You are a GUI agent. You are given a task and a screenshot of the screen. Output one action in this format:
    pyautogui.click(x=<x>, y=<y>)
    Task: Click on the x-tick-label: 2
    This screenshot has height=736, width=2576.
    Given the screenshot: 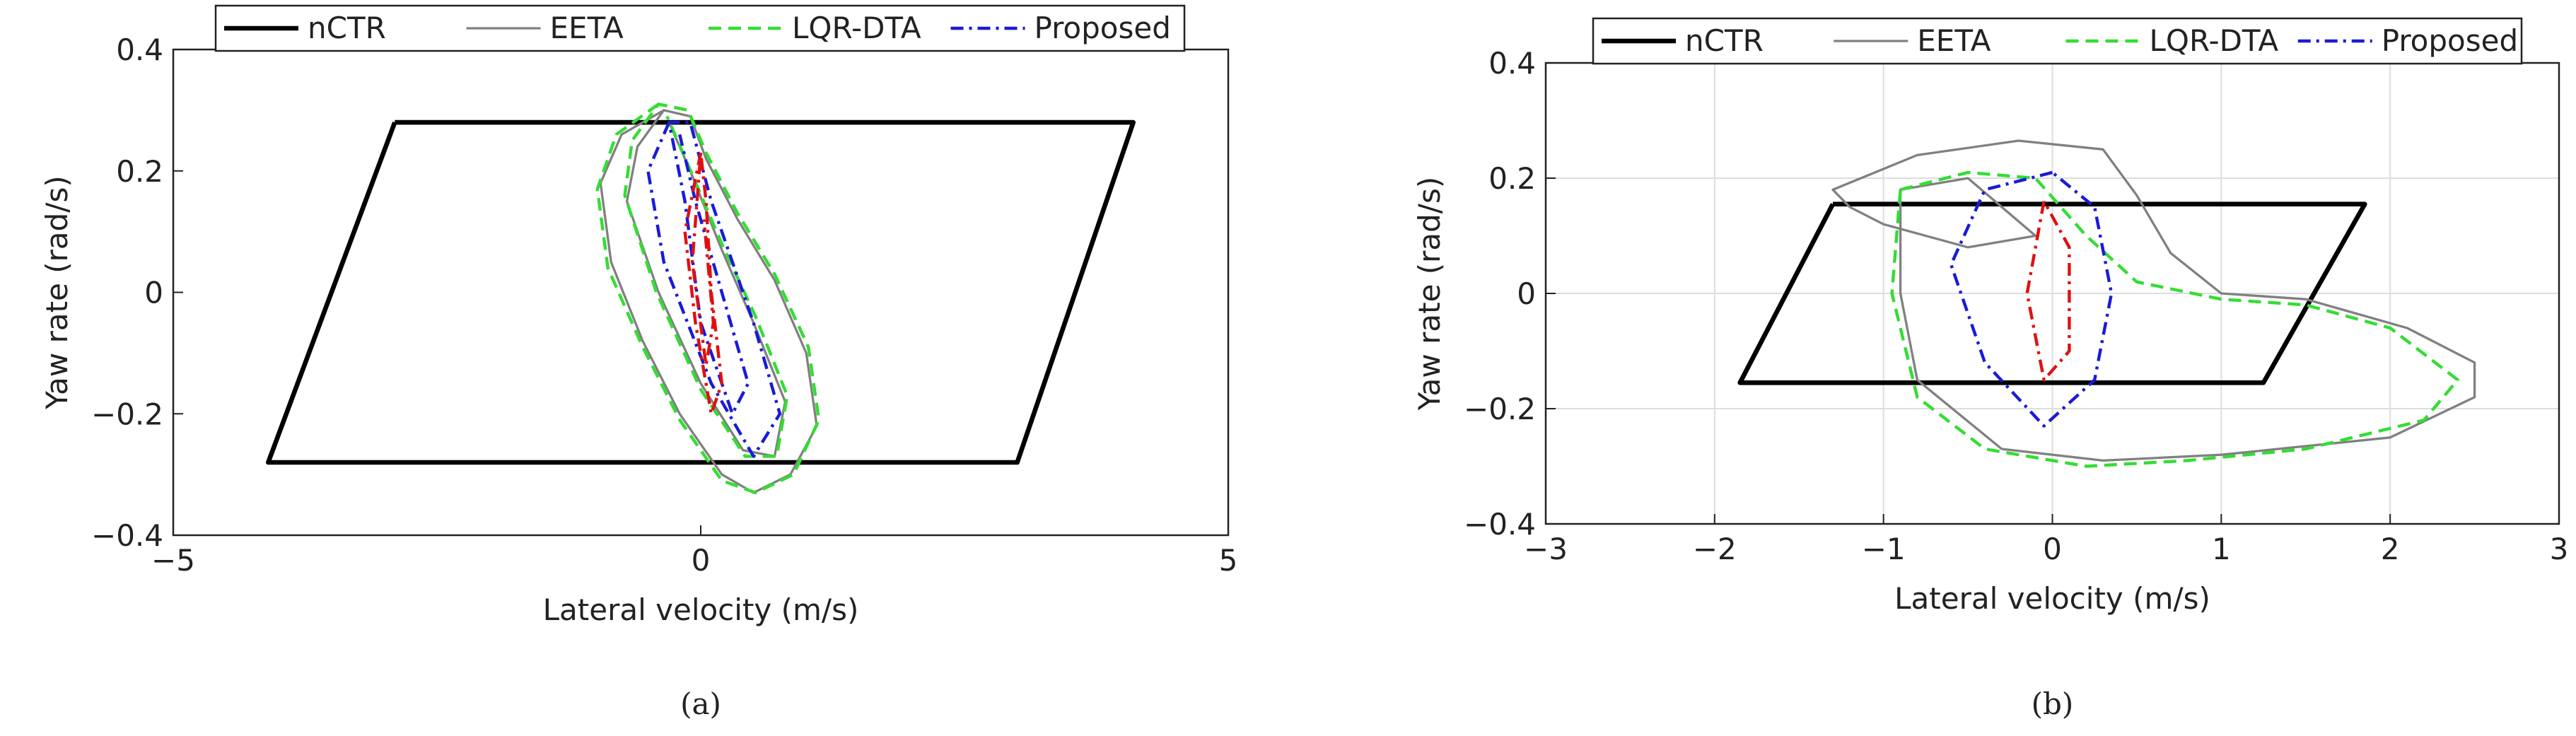 What is the action you would take?
    pyautogui.click(x=2390, y=549)
    